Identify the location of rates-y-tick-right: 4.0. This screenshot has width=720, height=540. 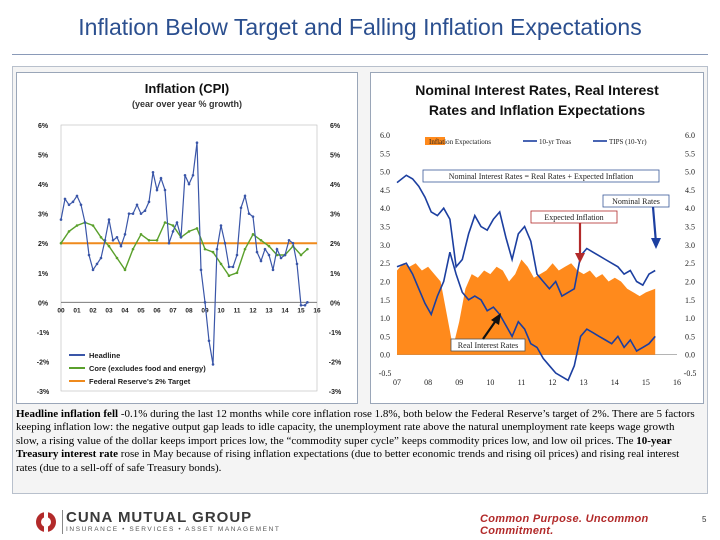
(690, 208).